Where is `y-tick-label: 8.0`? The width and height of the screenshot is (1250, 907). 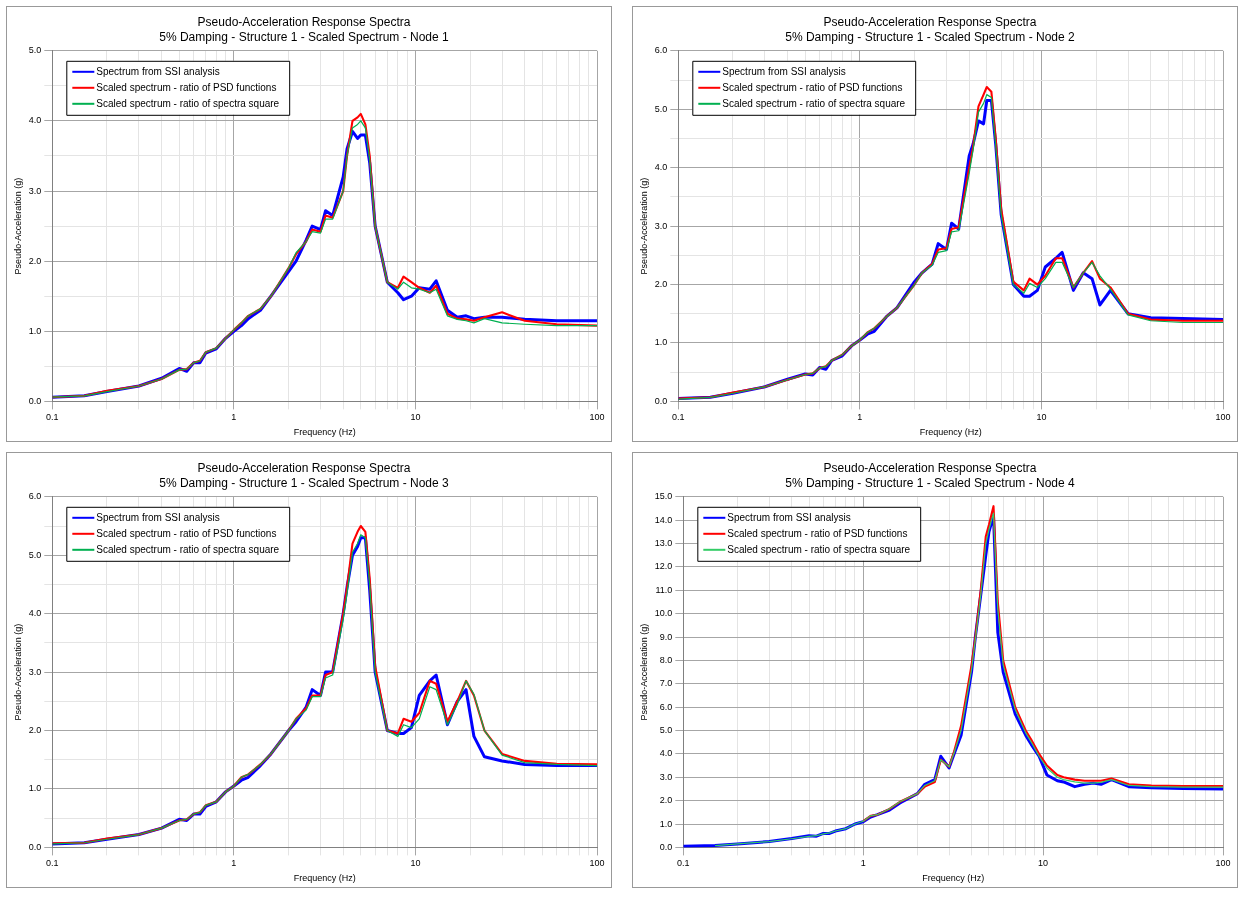 y-tick-label: 8.0 is located at coordinates (666, 659).